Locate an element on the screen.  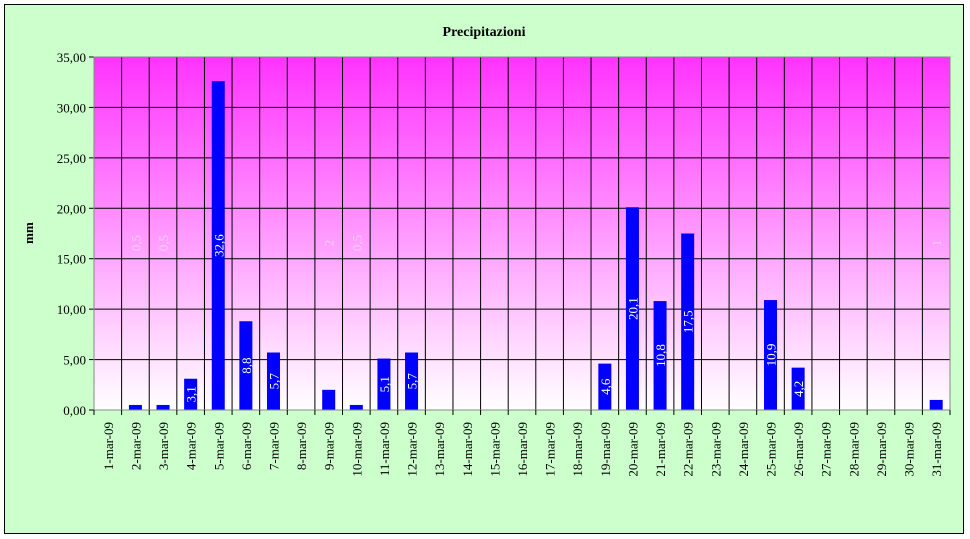
x-tick-label: 26-mar-09 is located at coordinates (798, 449).